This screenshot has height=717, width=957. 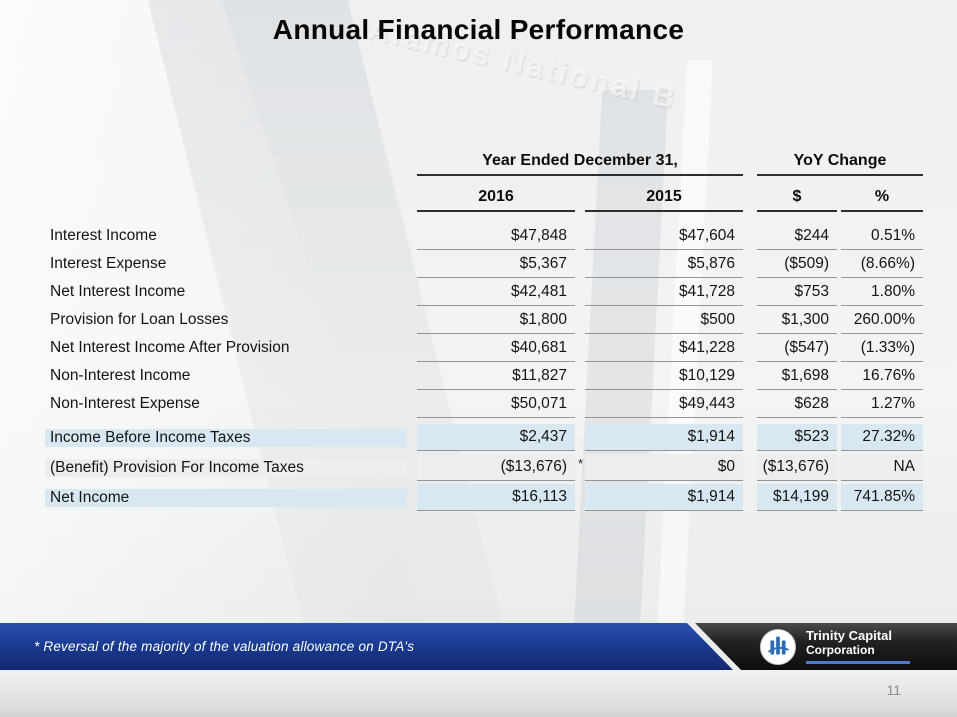 What do you see at coordinates (581, 463) in the screenshot?
I see `footnote-marker: *` at bounding box center [581, 463].